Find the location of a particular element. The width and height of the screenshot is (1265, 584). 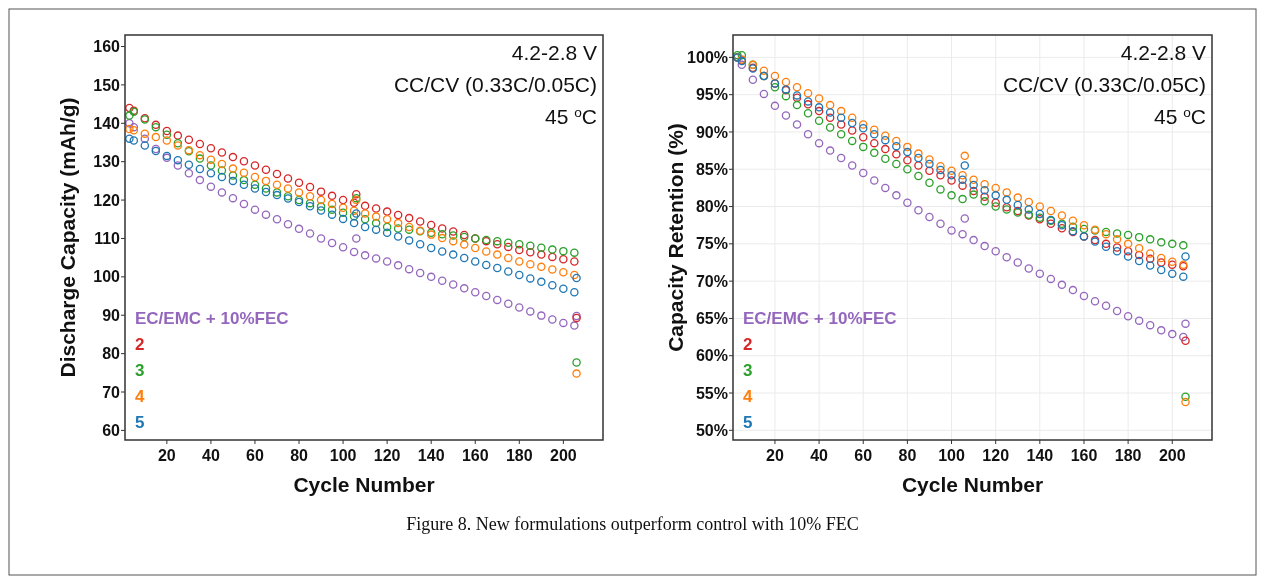

y-tick-label: 160 is located at coordinates (107, 47).